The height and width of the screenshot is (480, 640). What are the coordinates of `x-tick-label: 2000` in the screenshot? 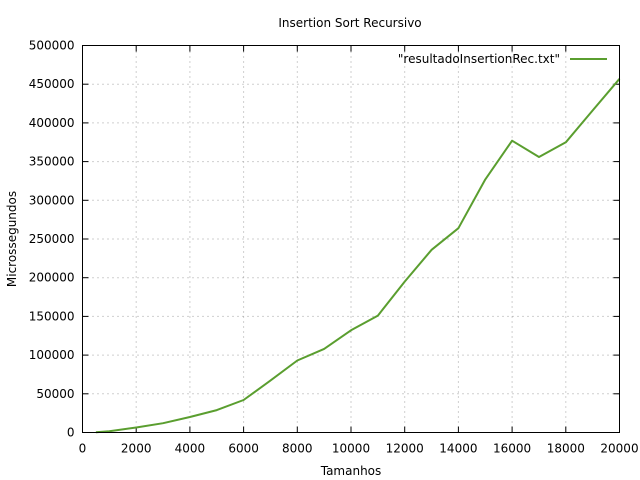 It's located at (136, 449).